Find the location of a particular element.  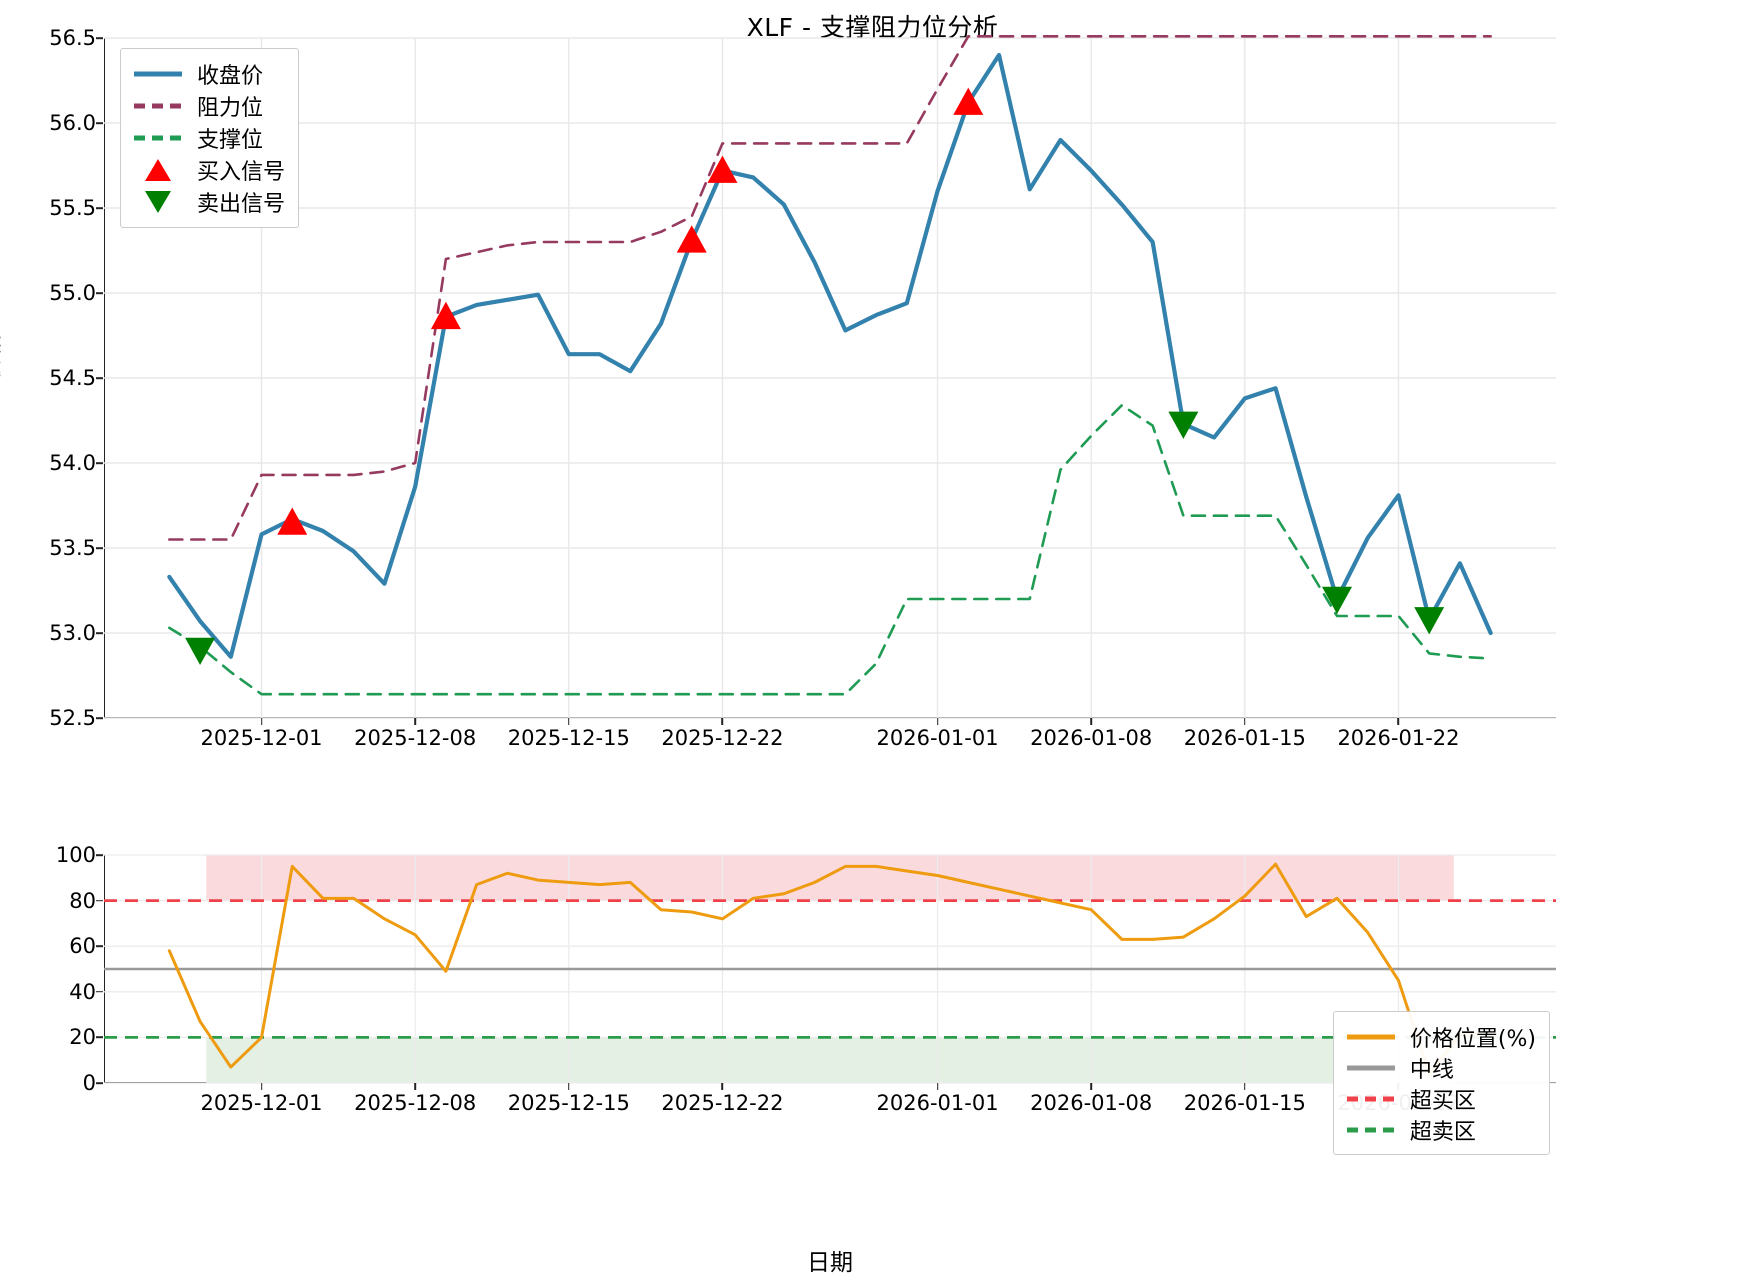

price-legend-item: 收盘价 is located at coordinates (208, 74).